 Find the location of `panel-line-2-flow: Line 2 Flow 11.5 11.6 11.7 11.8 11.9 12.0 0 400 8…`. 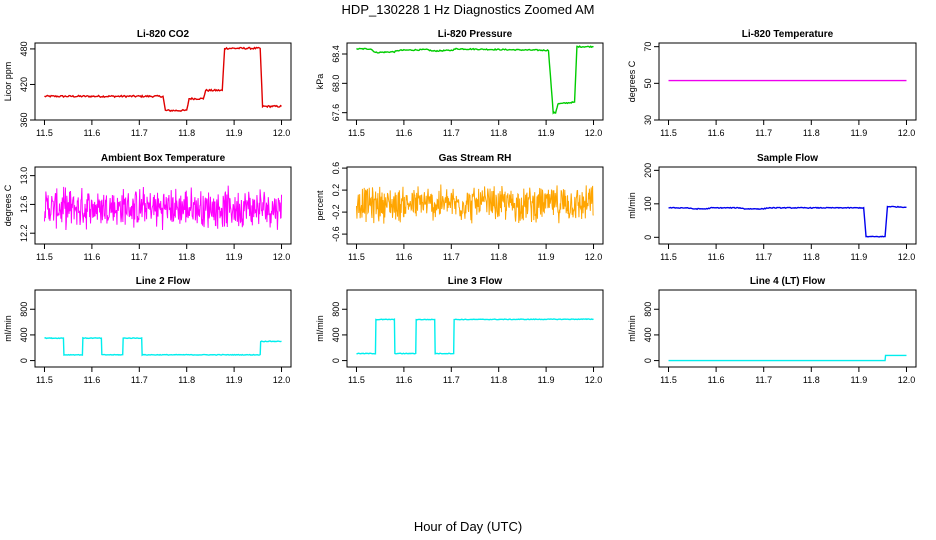

panel-line-2-flow: Line 2 Flow 11.5 11.6 11.7 11.8 11.9 12.0 0 400 8… is located at coordinates (147, 330).